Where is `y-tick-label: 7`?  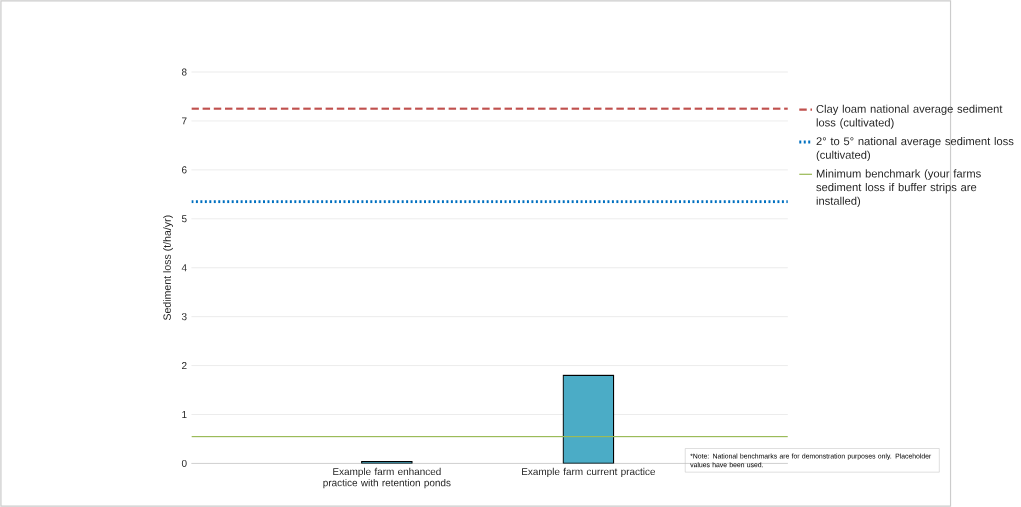 y-tick-label: 7 is located at coordinates (184, 121).